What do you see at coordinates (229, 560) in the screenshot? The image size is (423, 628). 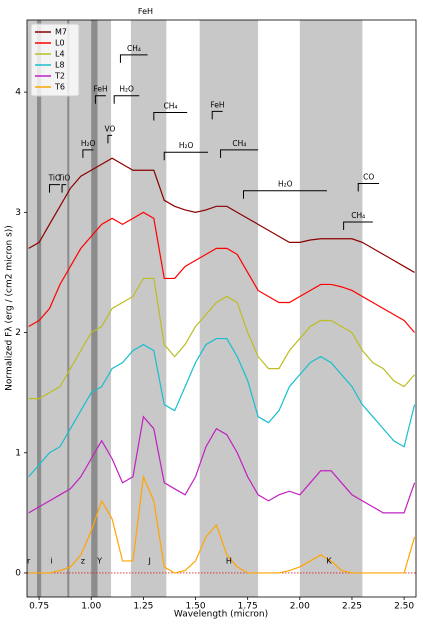 I see `annotation: H` at bounding box center [229, 560].